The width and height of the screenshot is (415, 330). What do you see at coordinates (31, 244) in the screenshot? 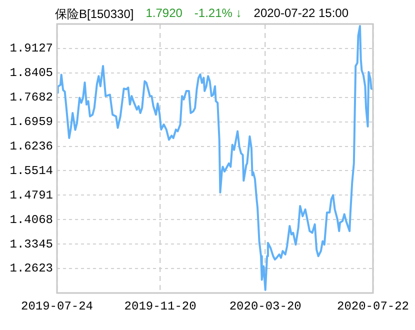
I see `y-tick-label: 1.3345` at bounding box center [31, 244].